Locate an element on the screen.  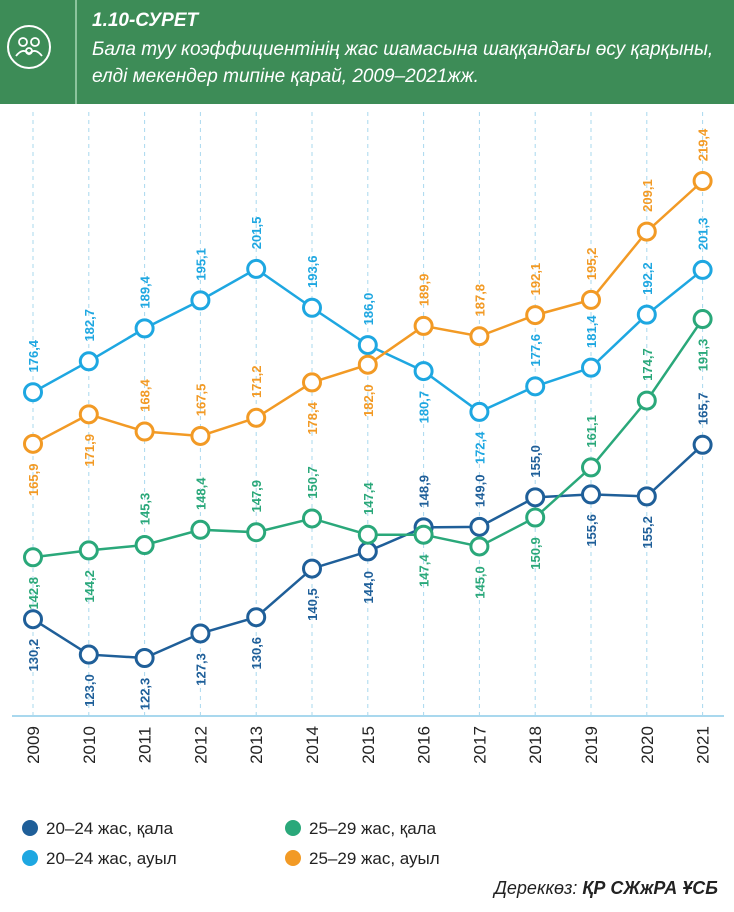
value-label: 167,5 is located at coordinates (200, 400).